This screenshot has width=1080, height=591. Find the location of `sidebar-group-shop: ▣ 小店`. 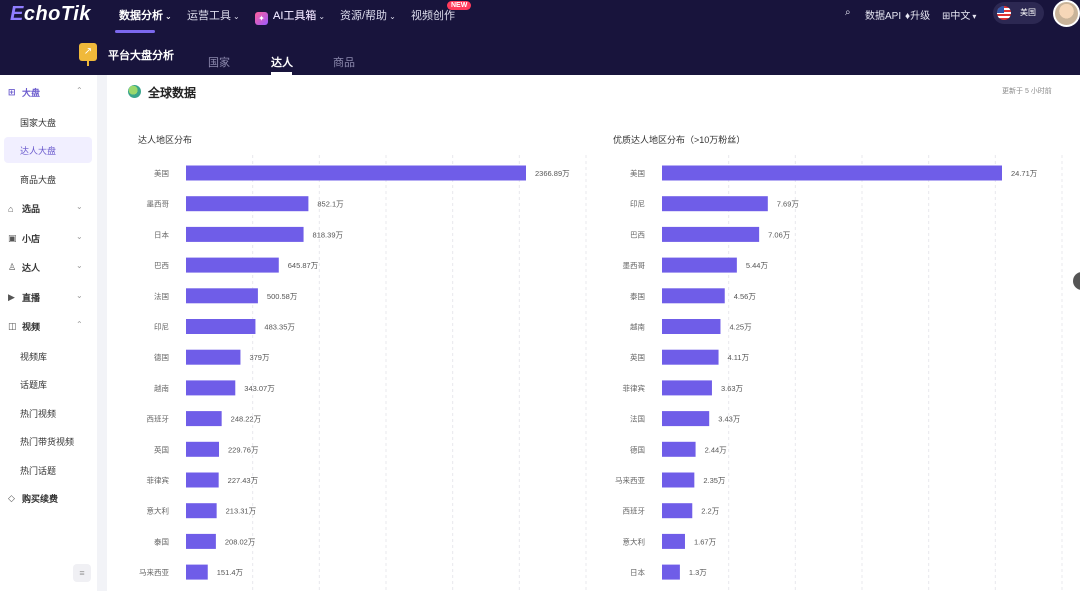

sidebar-group-shop: ▣ 小店 is located at coordinates (24, 238).